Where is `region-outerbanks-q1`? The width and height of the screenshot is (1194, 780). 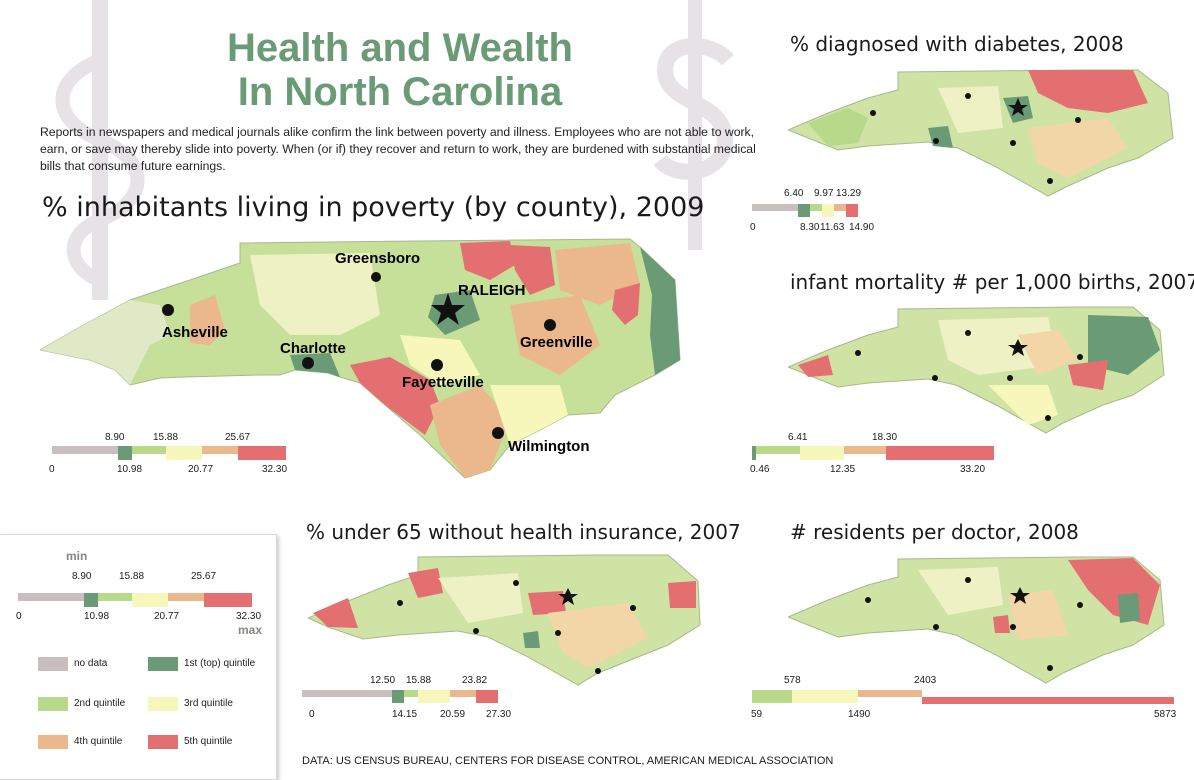
region-outerbanks-q1 is located at coordinates (660, 311).